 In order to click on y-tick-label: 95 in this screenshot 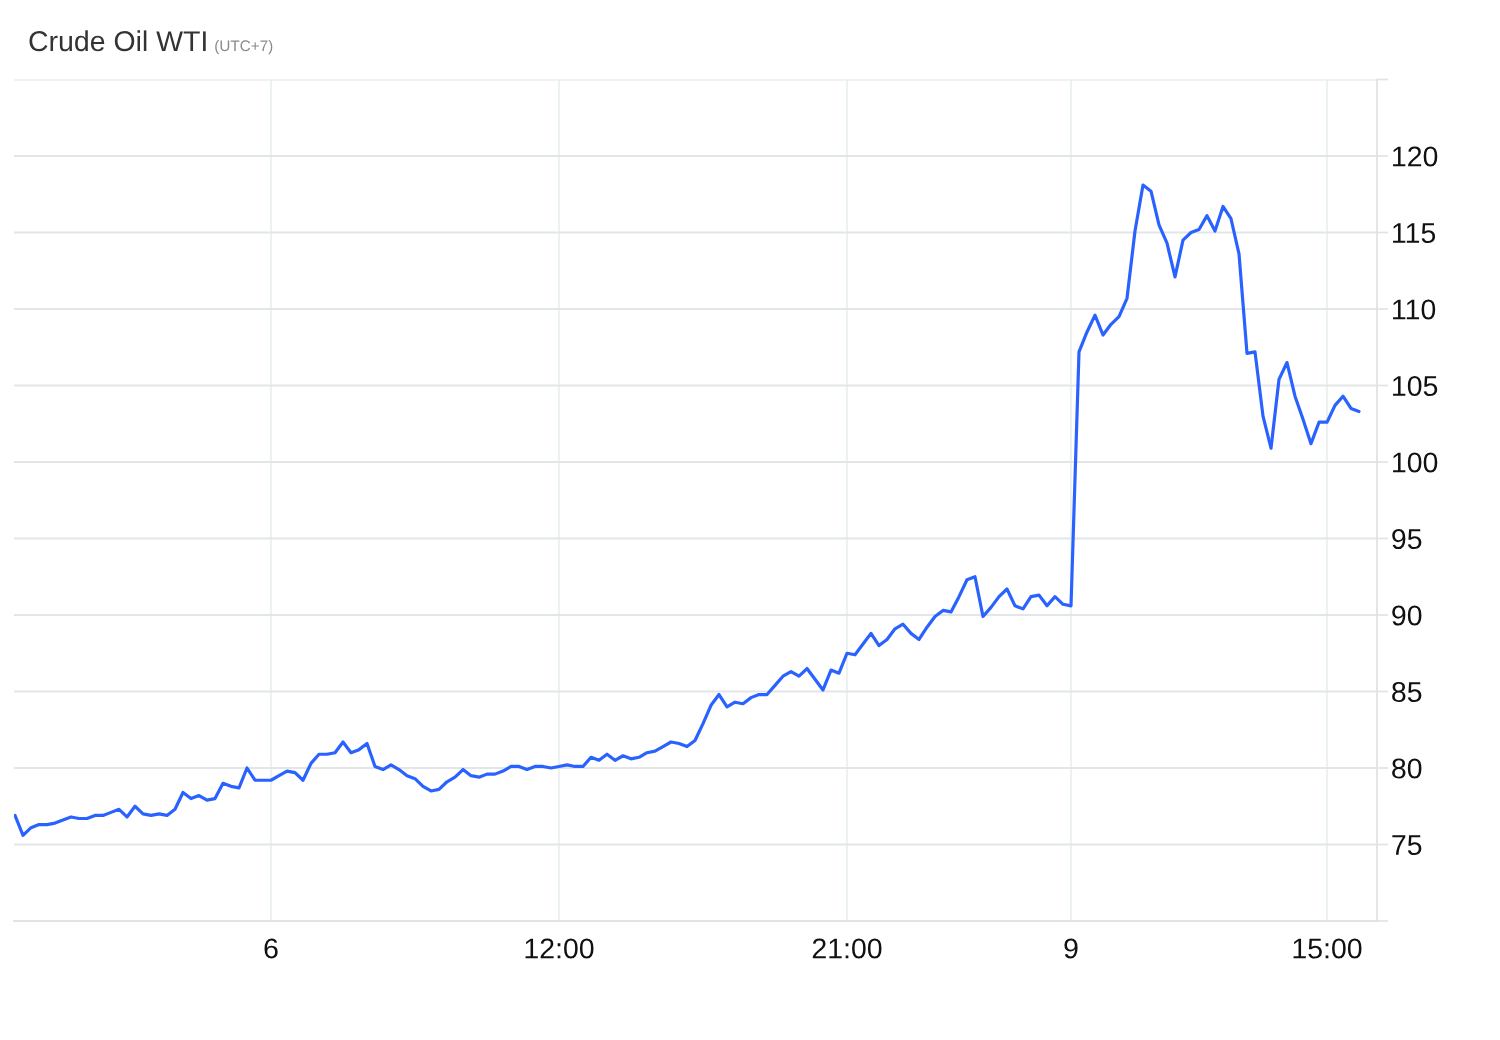, I will do `click(1407, 539)`.